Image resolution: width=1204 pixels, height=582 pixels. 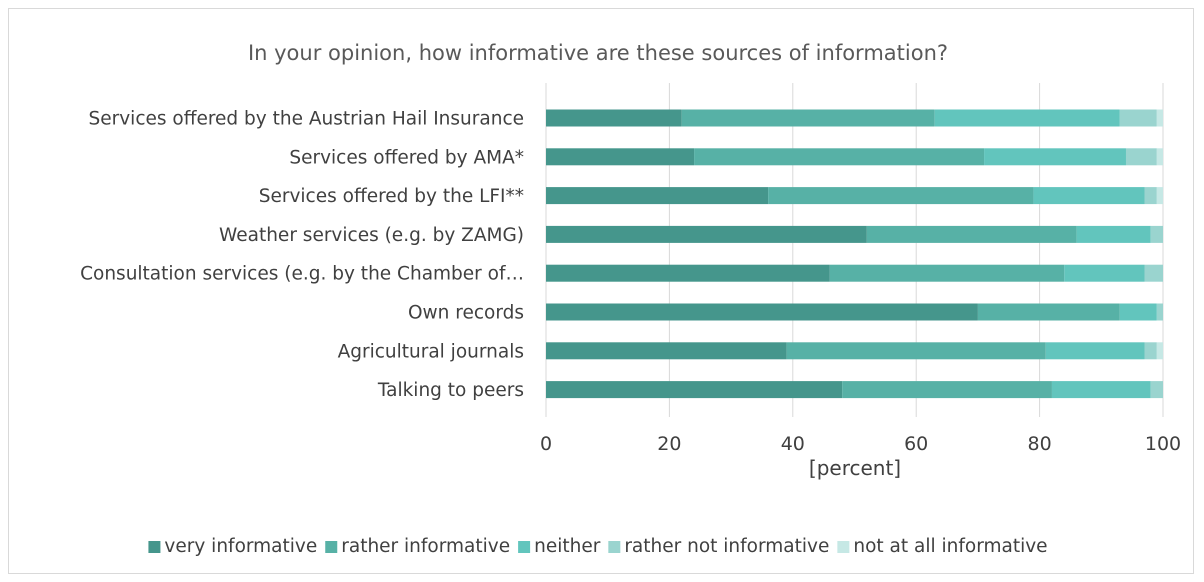 I want to click on category-label-7: Talking to peers, so click(x=450, y=390).